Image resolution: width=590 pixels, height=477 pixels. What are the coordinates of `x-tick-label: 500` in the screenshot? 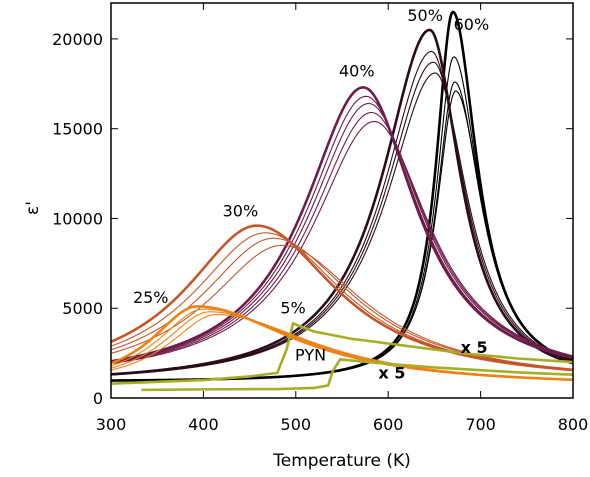 It's located at (296, 424).